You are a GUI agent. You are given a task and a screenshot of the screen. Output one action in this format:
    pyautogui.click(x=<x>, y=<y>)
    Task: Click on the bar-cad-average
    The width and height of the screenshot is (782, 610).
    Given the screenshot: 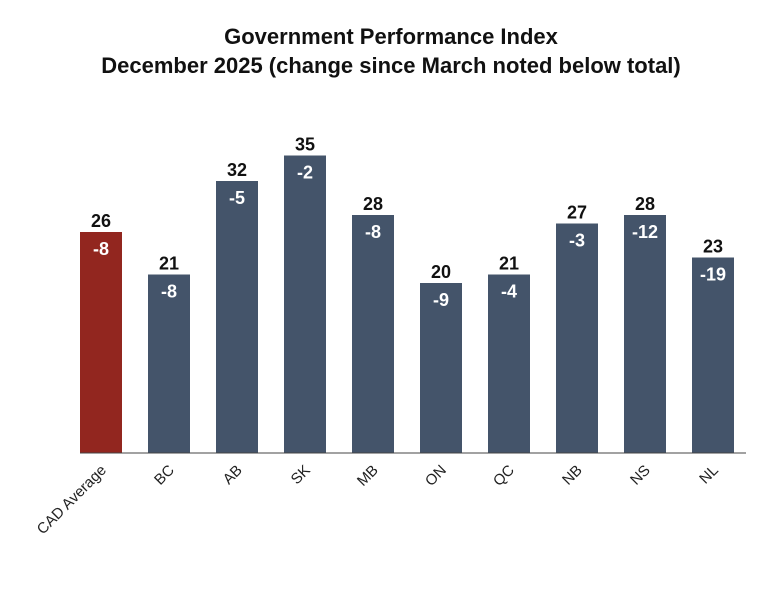 What is the action you would take?
    pyautogui.click(x=101, y=342)
    